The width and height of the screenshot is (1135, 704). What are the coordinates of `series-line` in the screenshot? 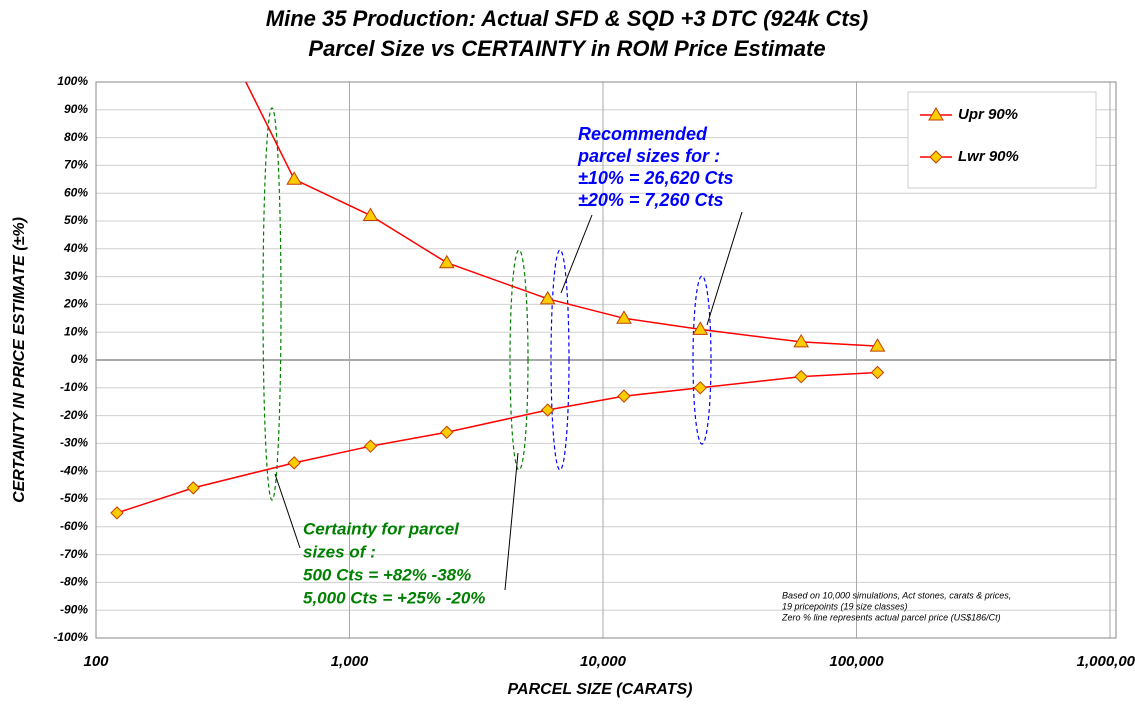 It's located at (497, 442).